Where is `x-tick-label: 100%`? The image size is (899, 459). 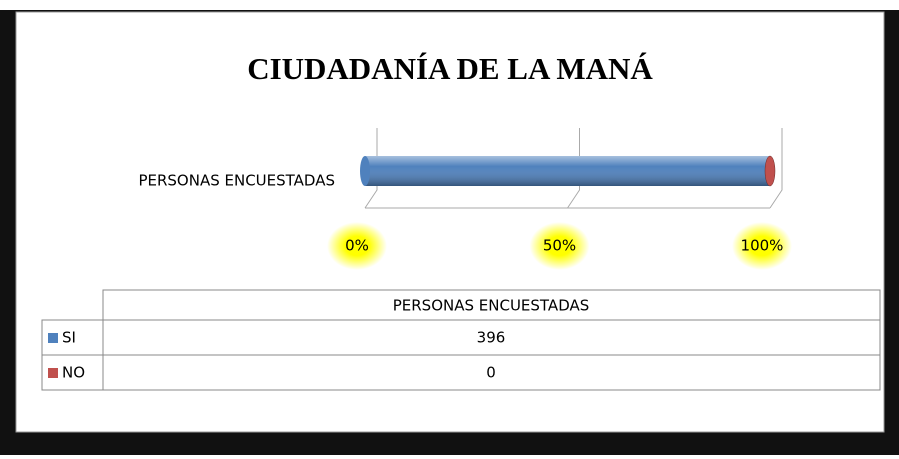
x-tick-label: 100% is located at coordinates (762, 246).